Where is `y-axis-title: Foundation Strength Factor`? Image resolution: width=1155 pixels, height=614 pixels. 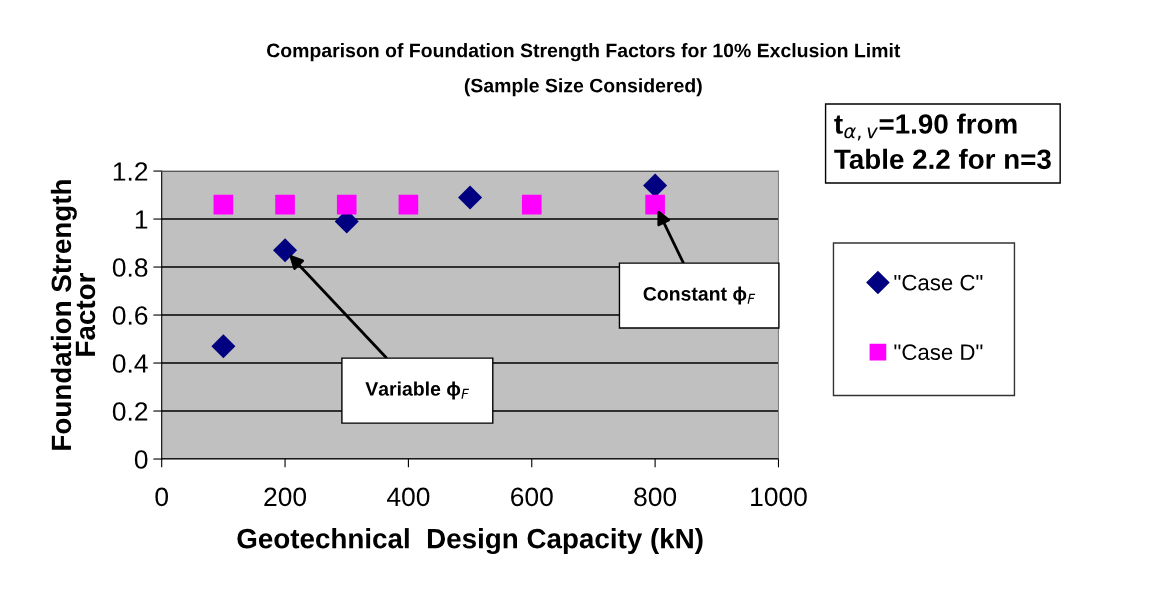 y-axis-title: Foundation Strength Factor is located at coordinates (73, 315).